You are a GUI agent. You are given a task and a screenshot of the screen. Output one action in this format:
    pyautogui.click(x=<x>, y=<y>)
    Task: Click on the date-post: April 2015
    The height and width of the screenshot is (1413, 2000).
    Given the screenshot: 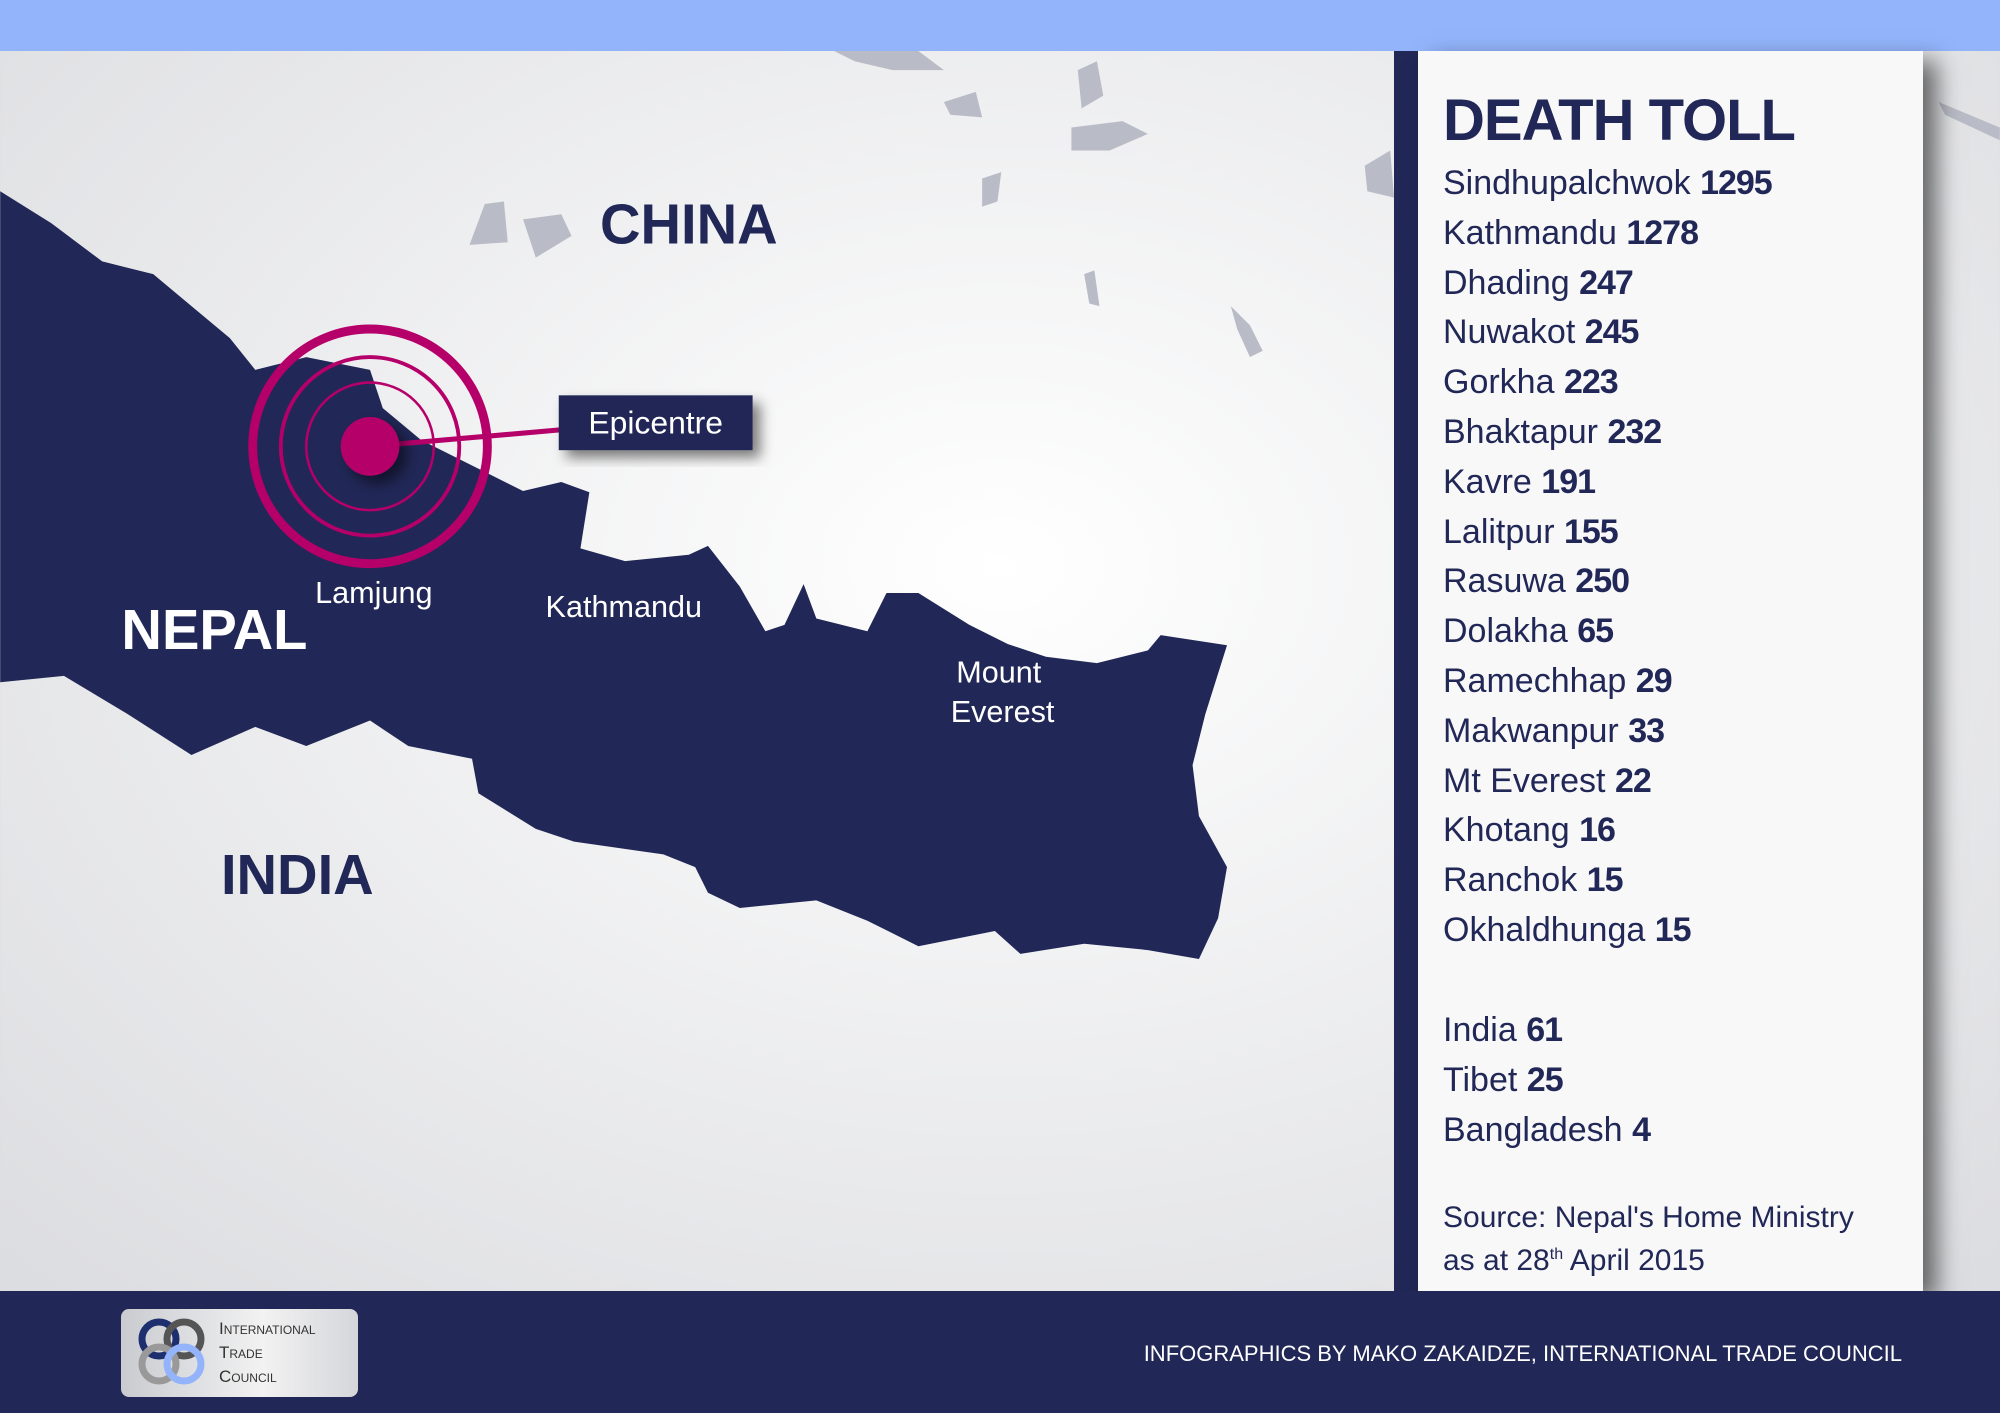 What is the action you would take?
    pyautogui.click(x=1634, y=1260)
    